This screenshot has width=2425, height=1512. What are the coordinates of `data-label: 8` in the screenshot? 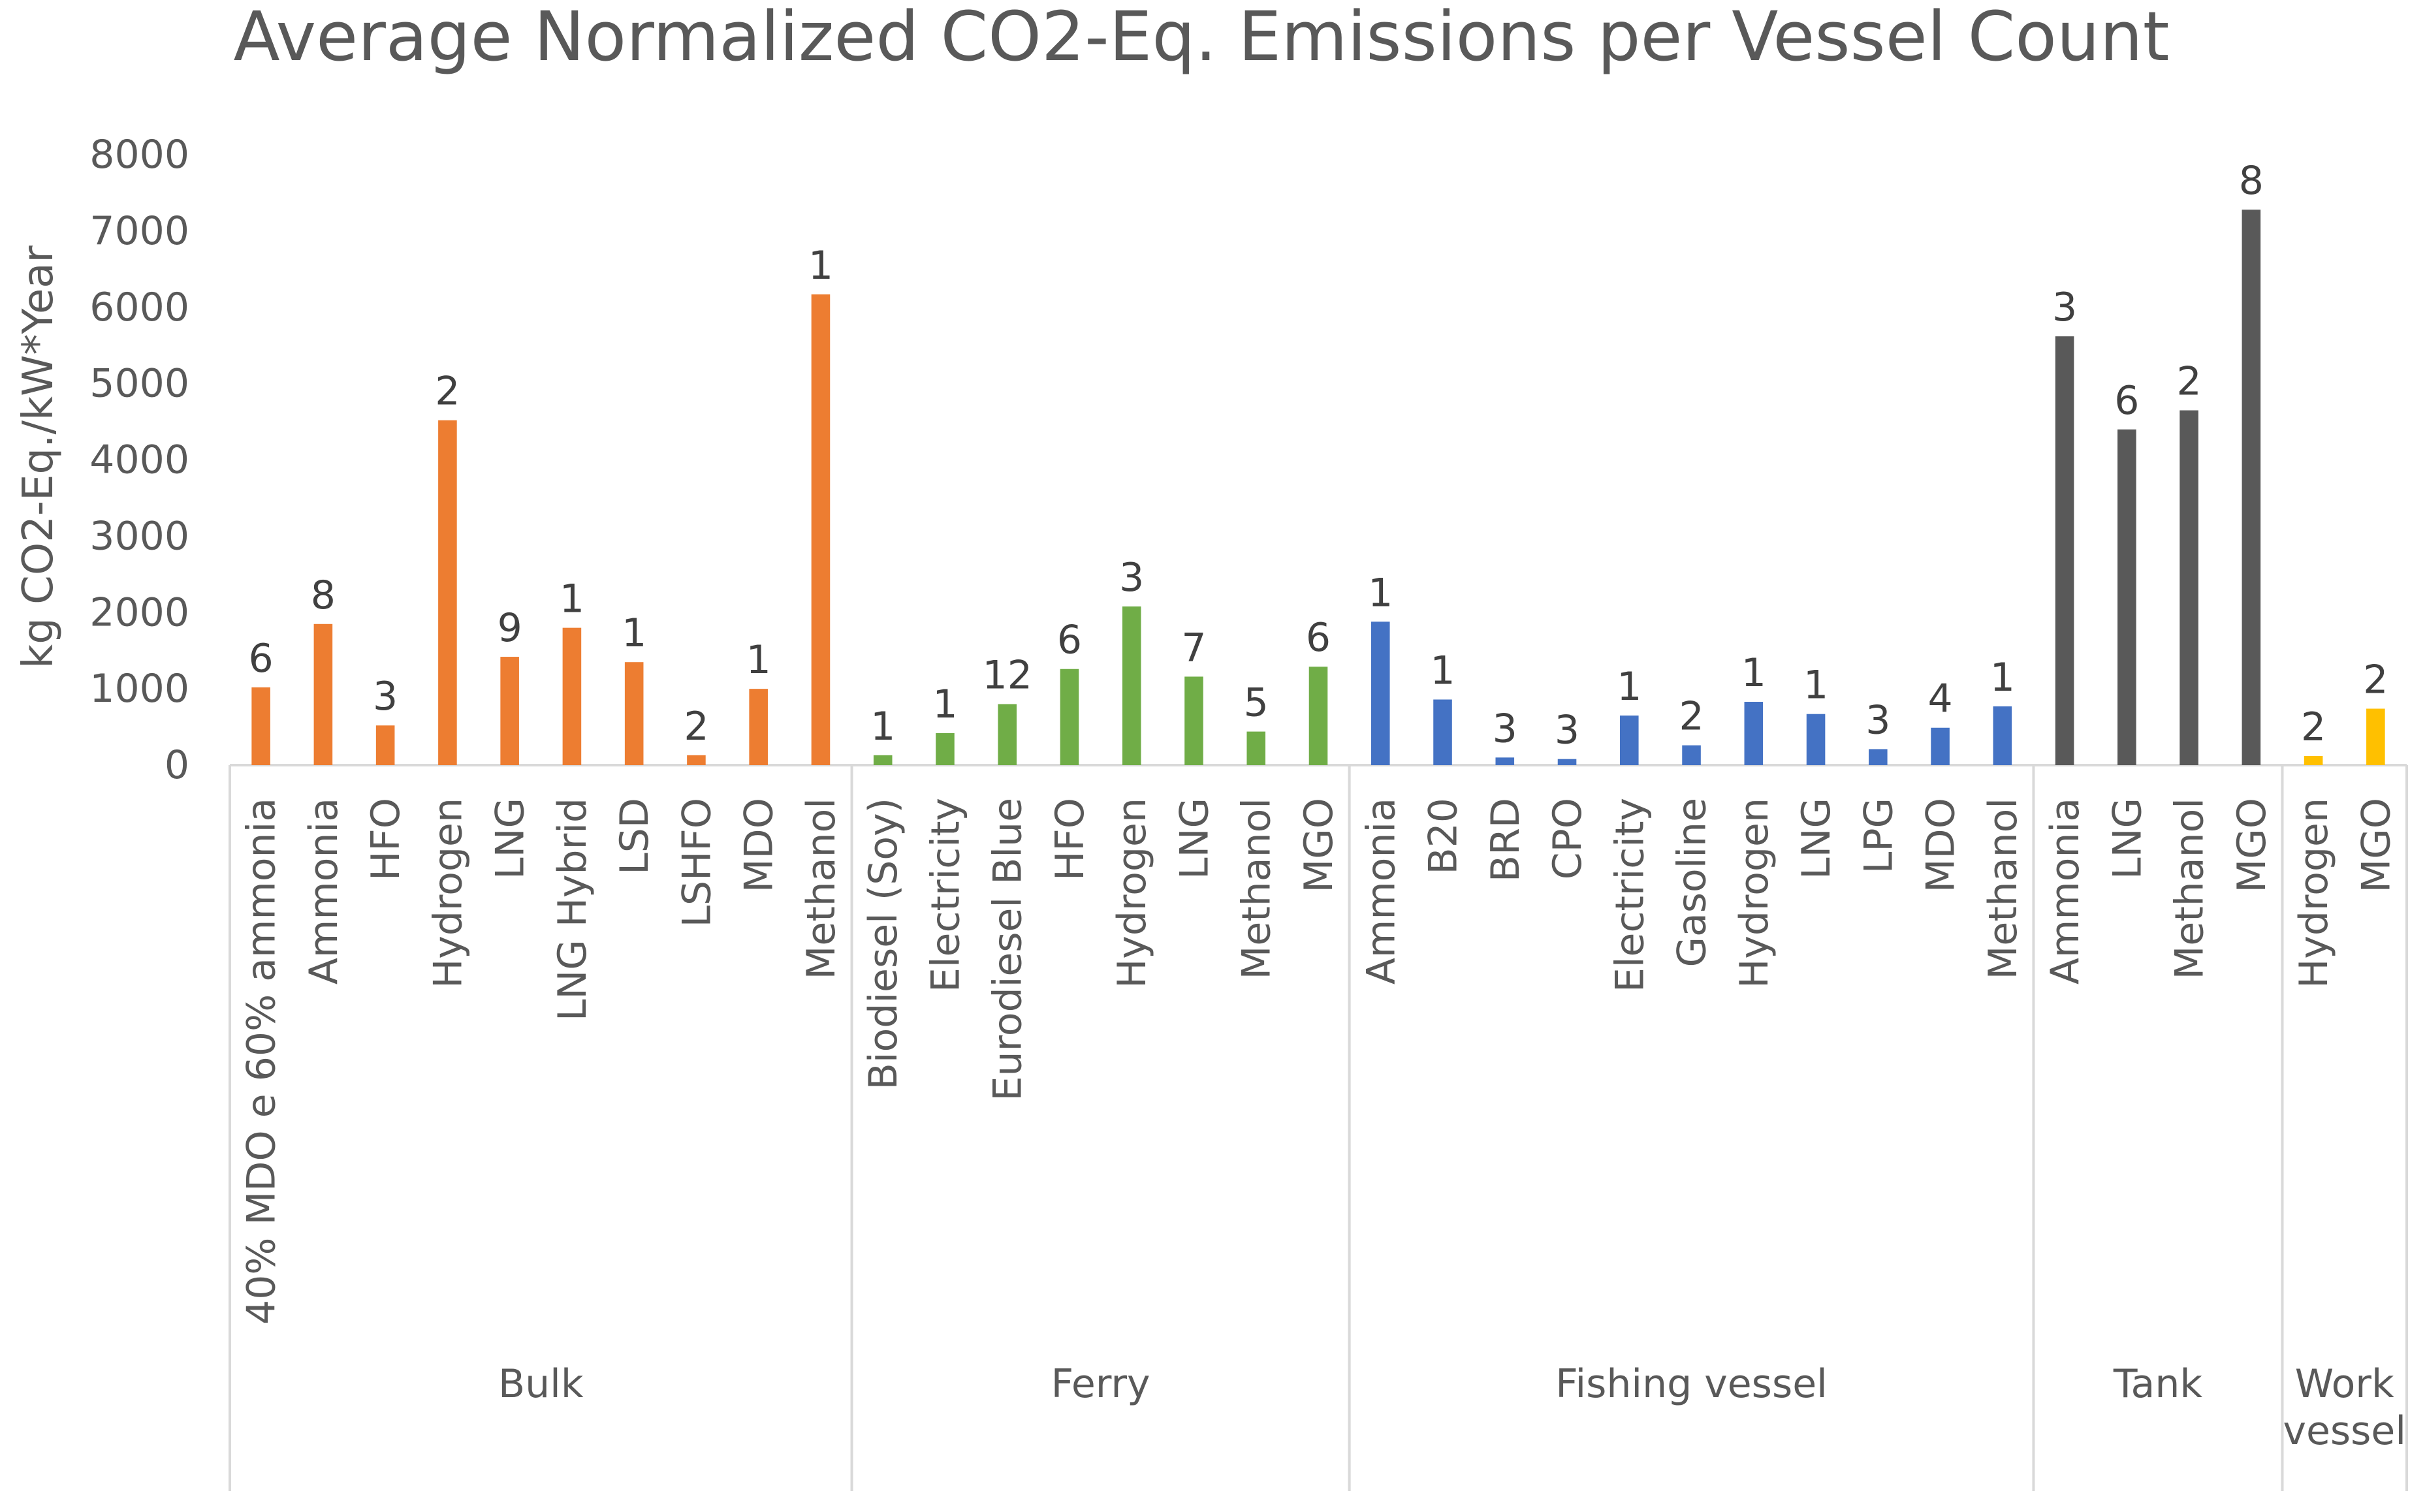 It's located at (323, 595).